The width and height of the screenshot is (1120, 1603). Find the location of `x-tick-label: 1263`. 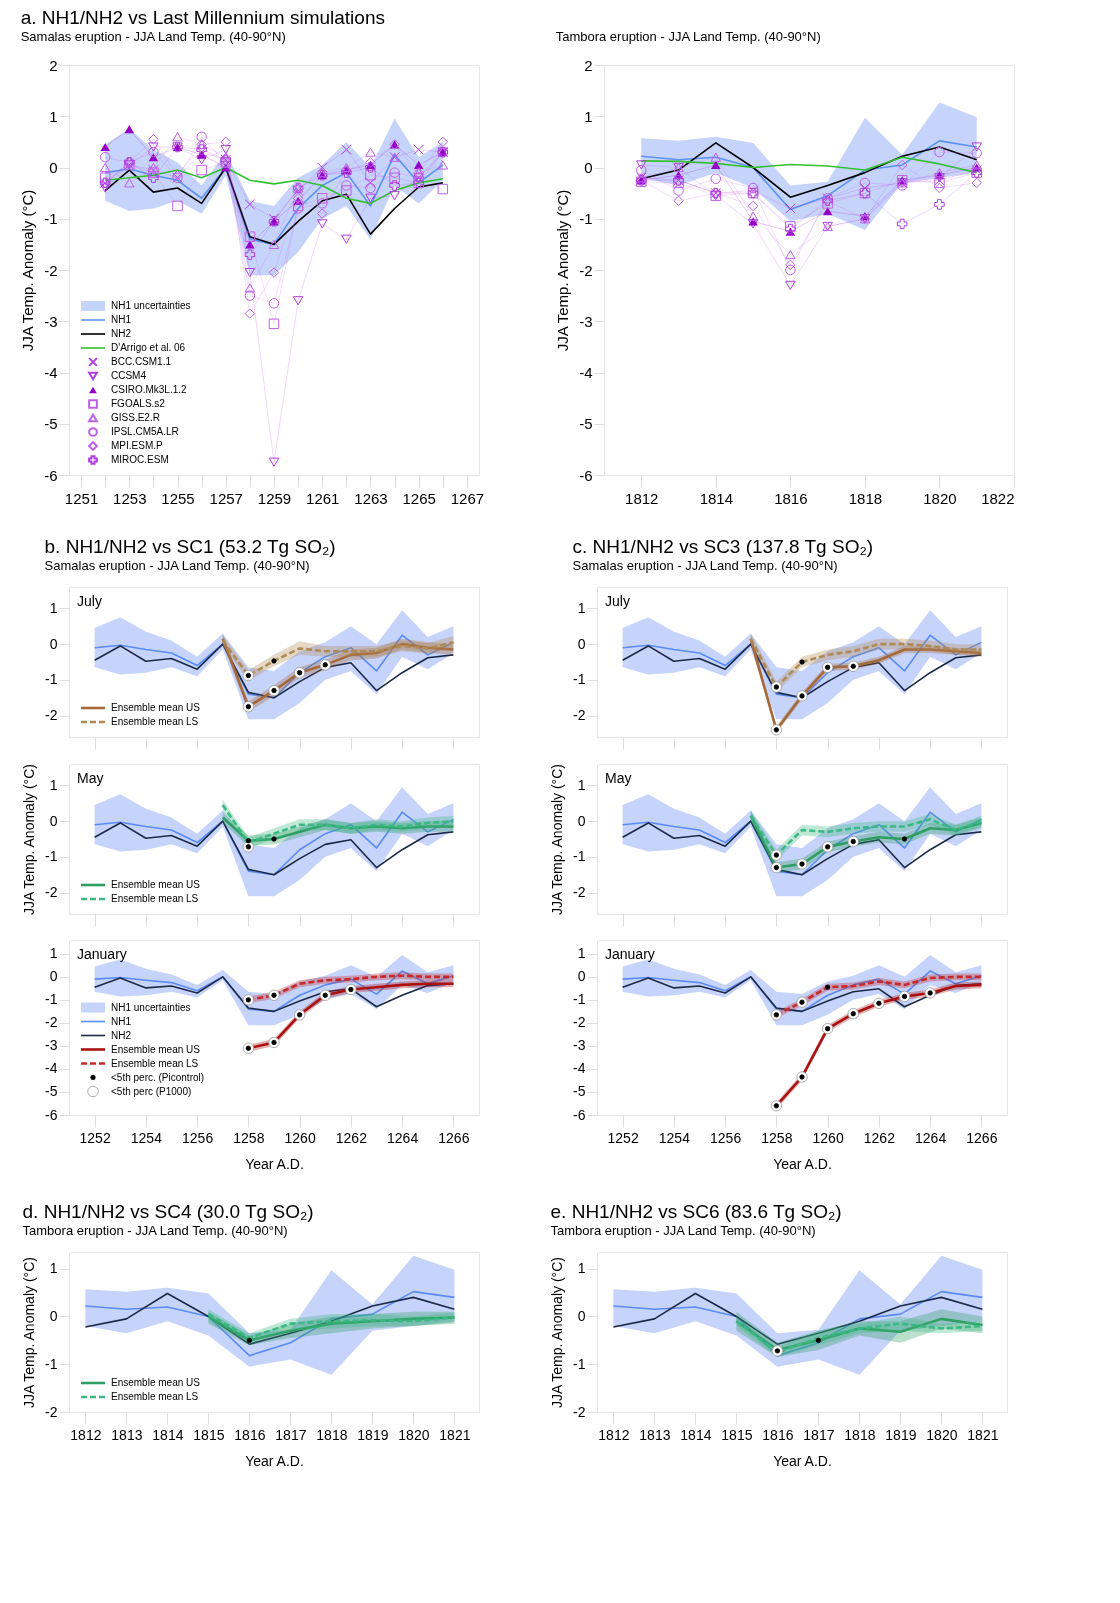

x-tick-label: 1263 is located at coordinates (371, 498).